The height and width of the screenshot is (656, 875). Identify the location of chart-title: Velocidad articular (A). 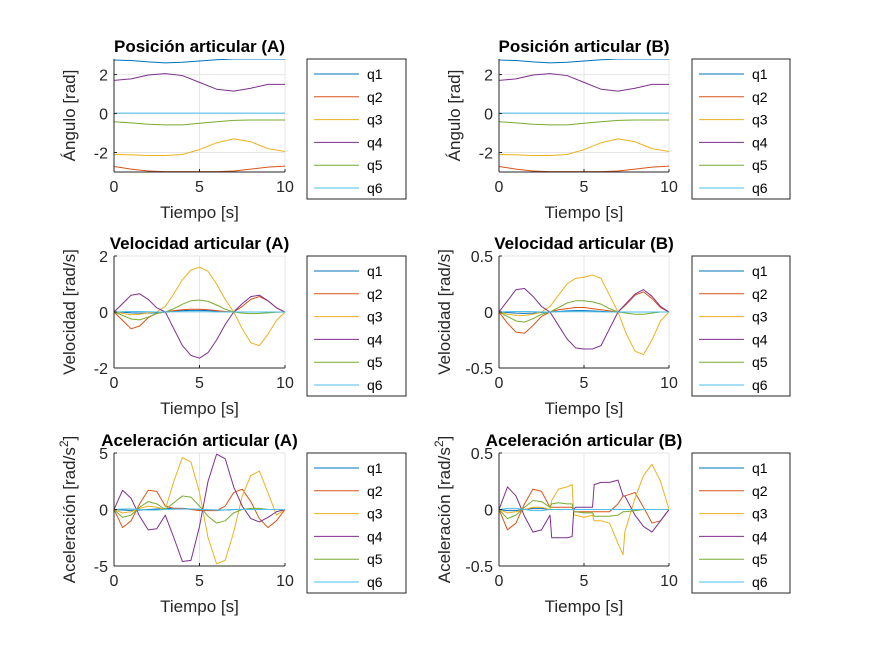
(200, 243).